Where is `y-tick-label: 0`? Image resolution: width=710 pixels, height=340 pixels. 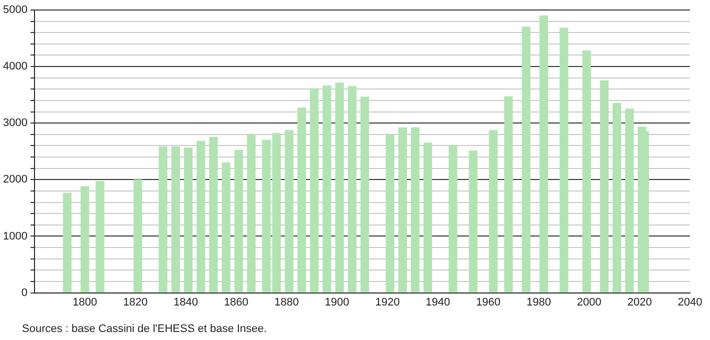 y-tick-label: 0 is located at coordinates (24, 292).